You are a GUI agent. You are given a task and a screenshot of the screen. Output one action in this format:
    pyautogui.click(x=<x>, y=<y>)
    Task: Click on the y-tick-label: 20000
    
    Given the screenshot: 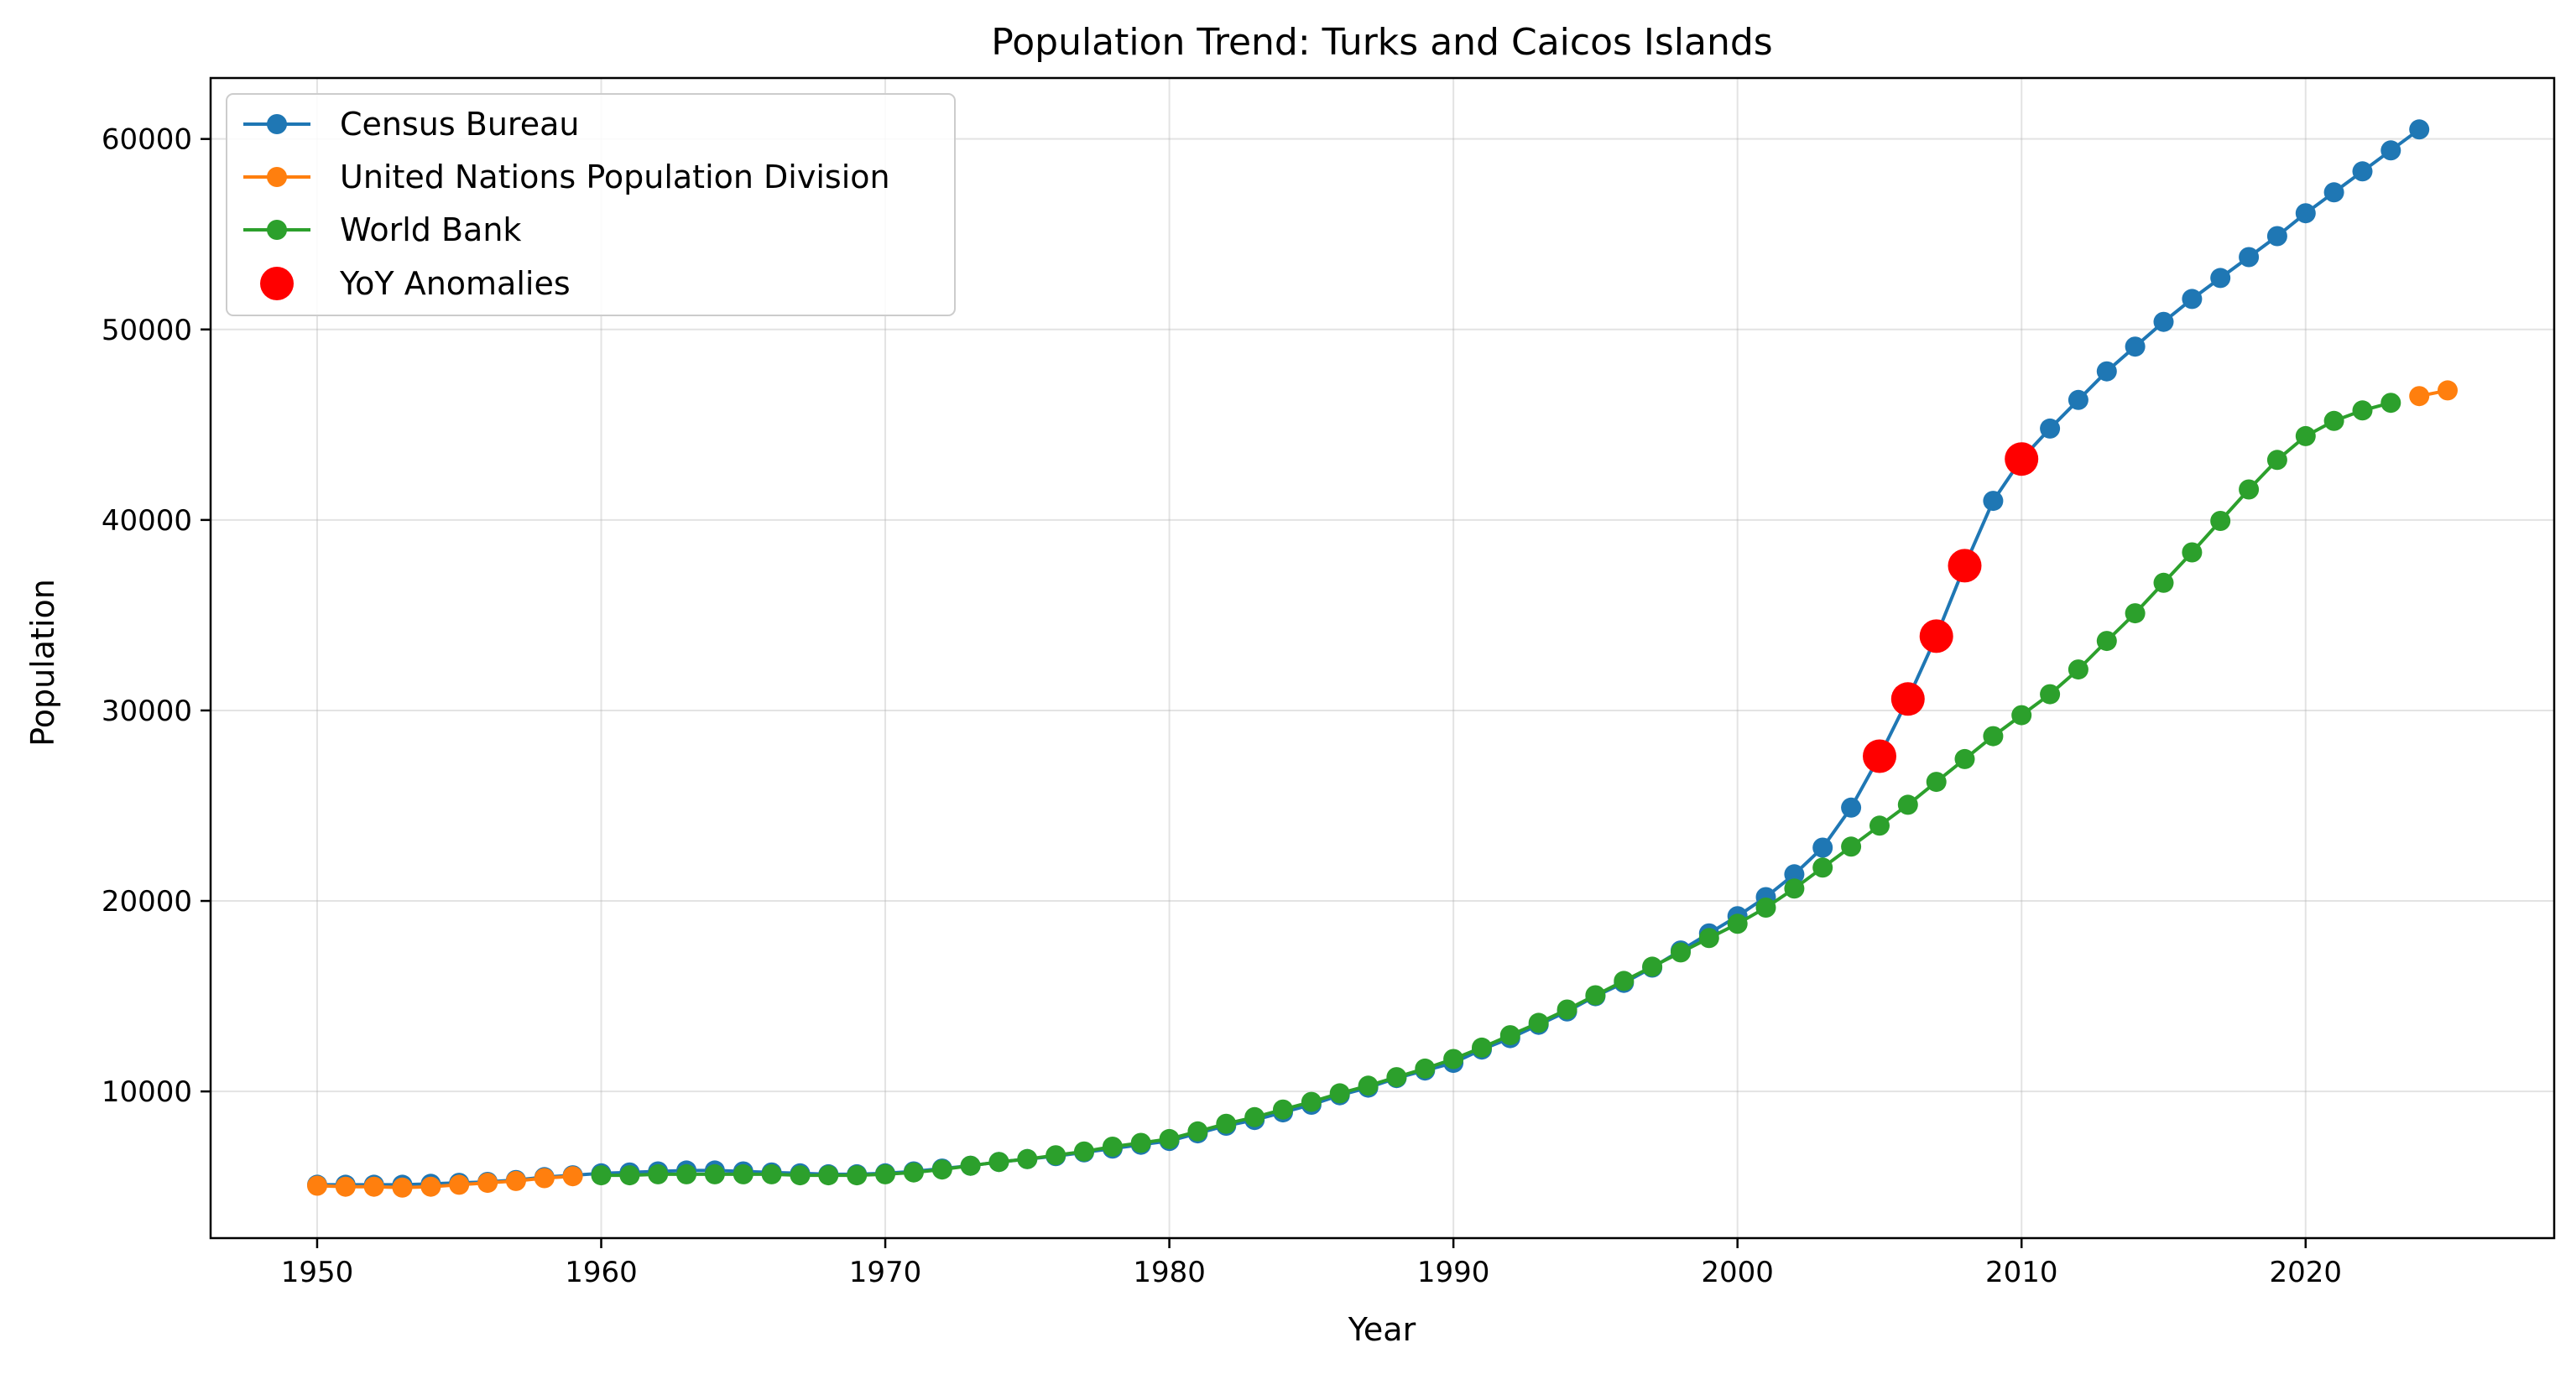 What is the action you would take?
    pyautogui.click(x=147, y=902)
    